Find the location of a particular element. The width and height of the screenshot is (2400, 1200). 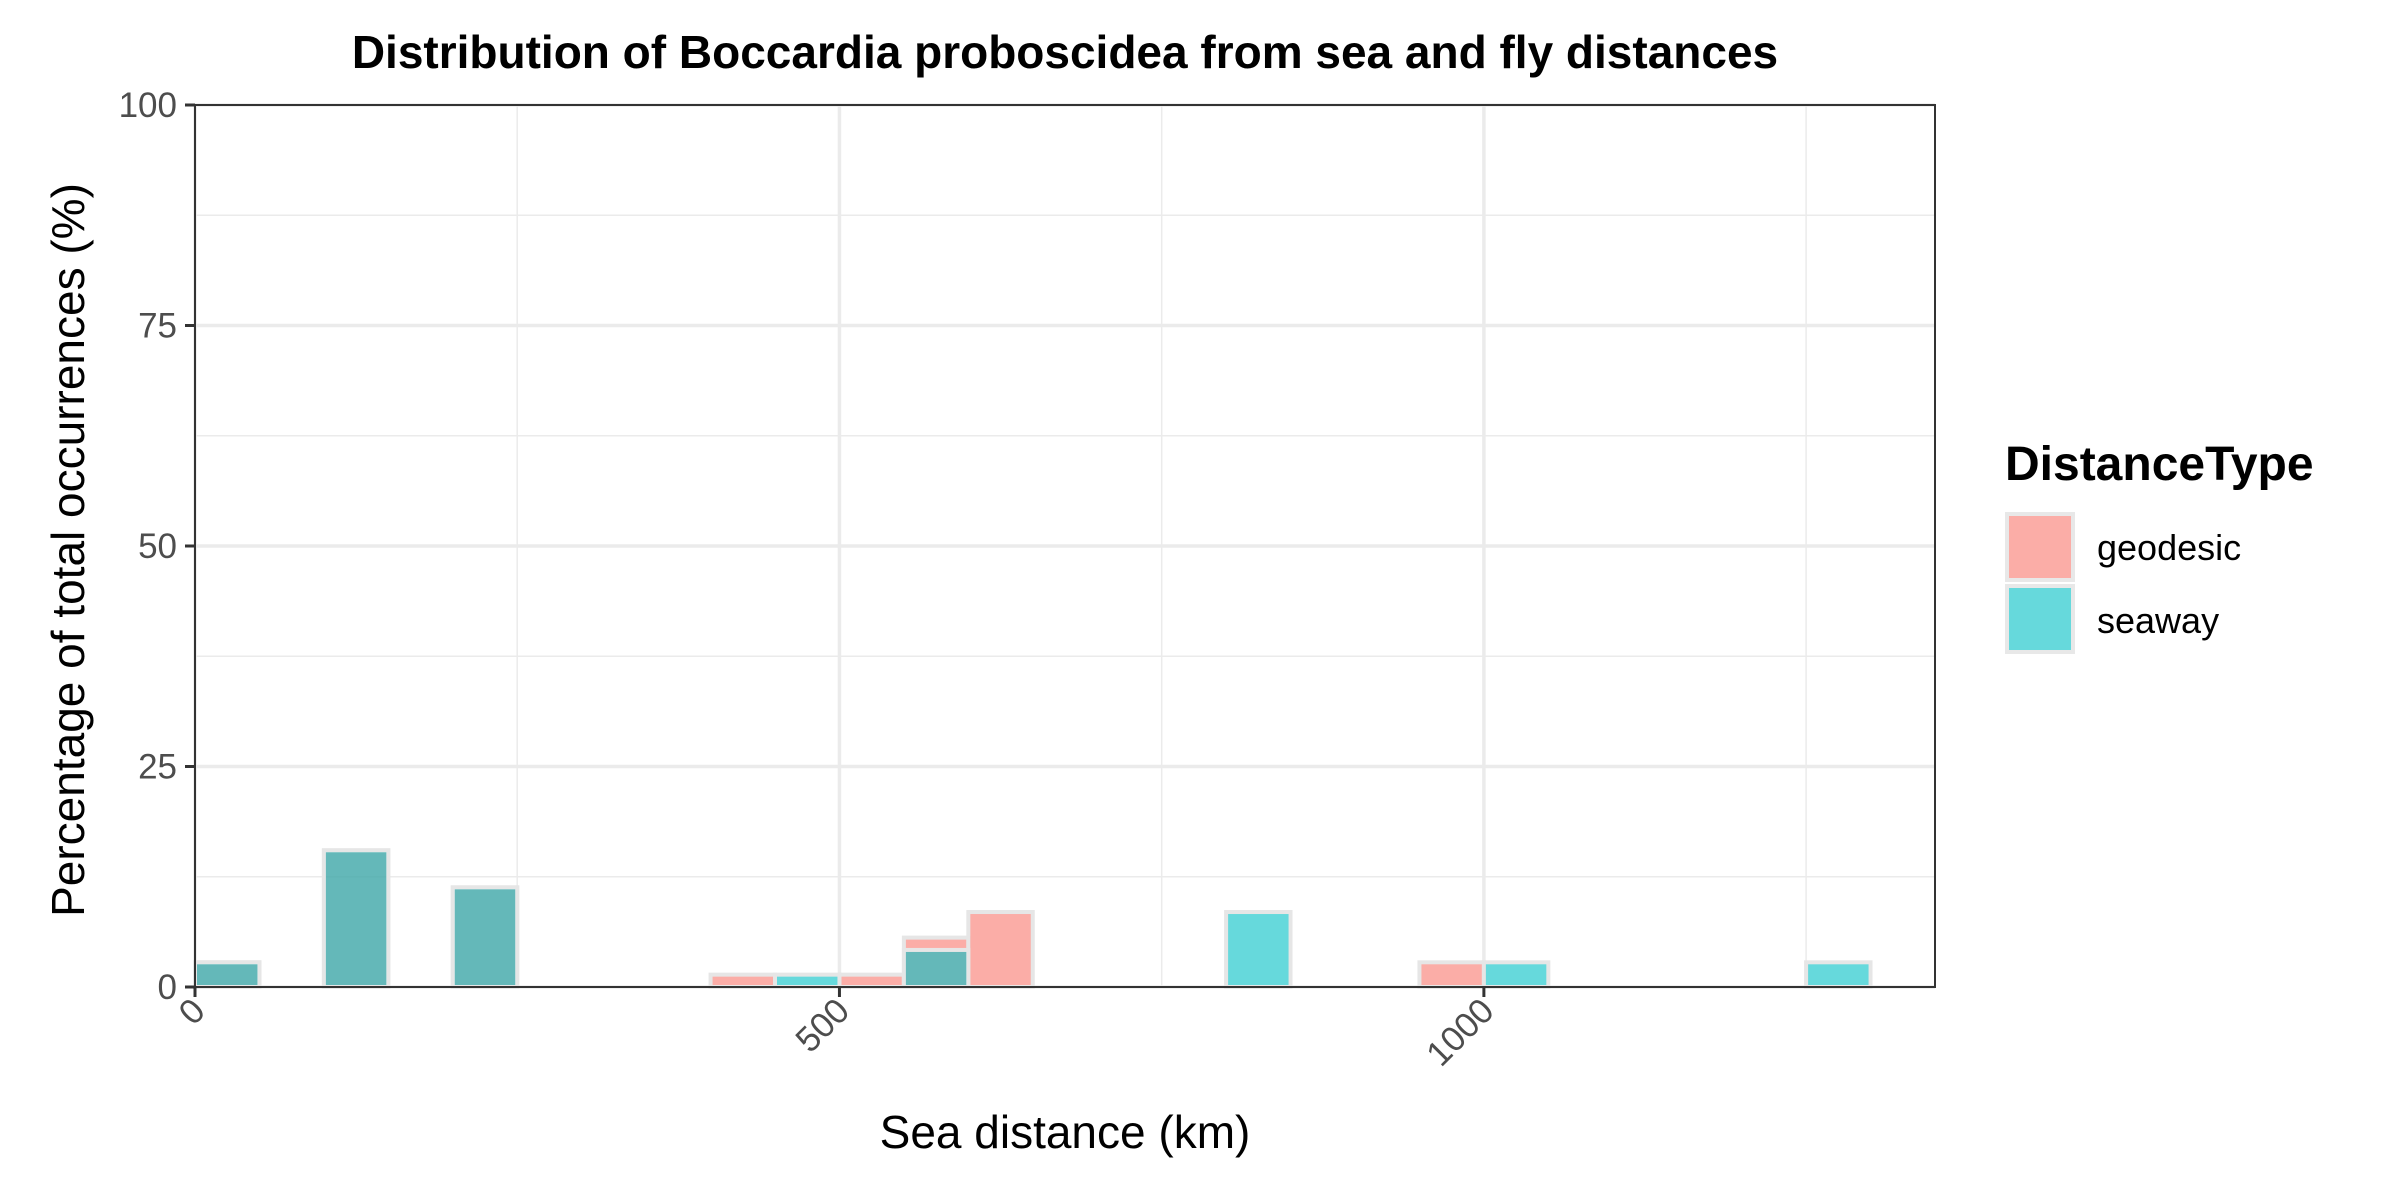

y-tick-label: 50 is located at coordinates (157, 546).